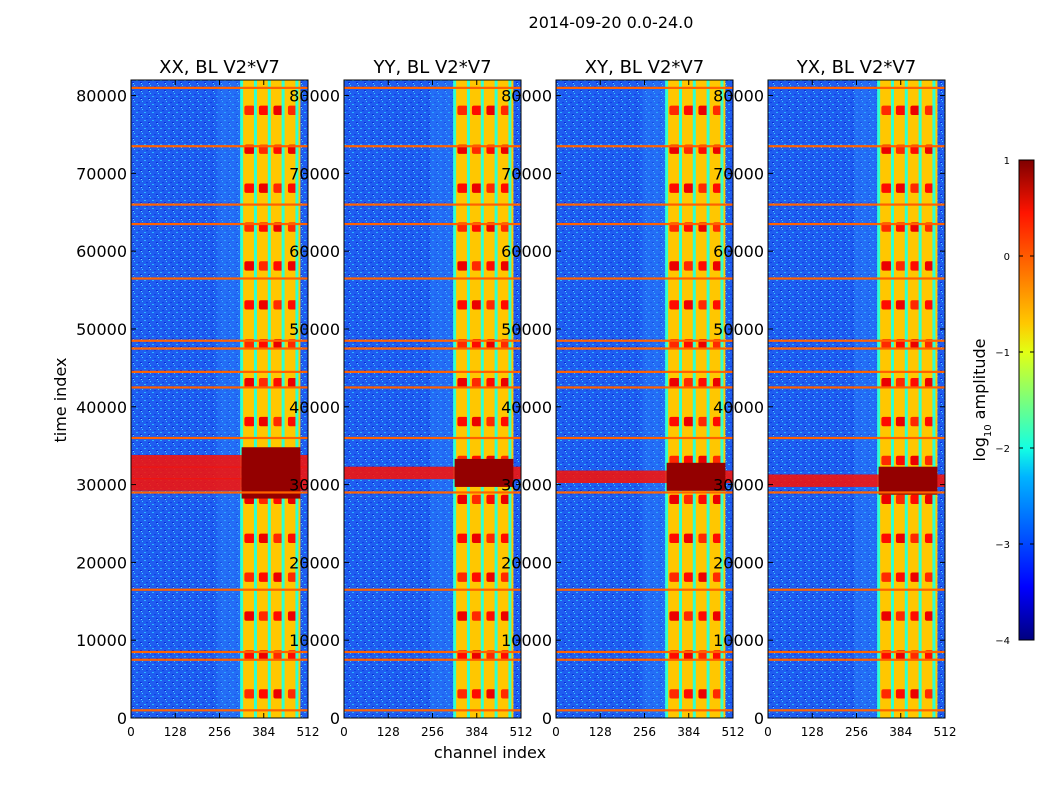  I want to click on x-tick-label: 384, so click(476, 732).